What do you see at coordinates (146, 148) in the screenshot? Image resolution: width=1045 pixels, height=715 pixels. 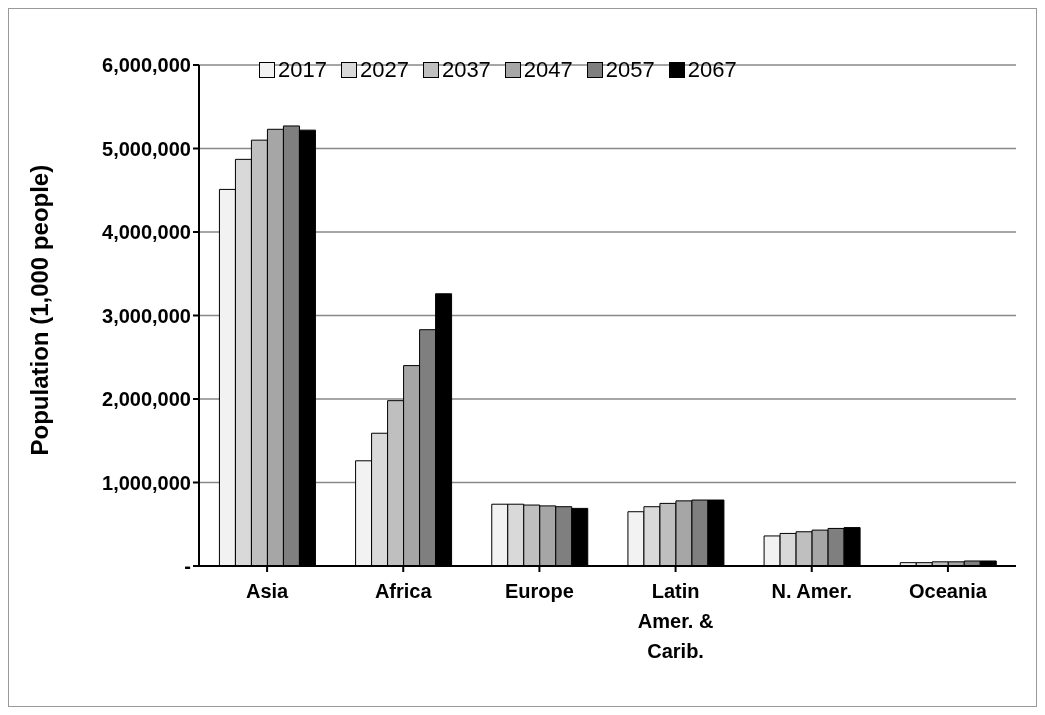 I see `y-tick-label: 5,000,000` at bounding box center [146, 148].